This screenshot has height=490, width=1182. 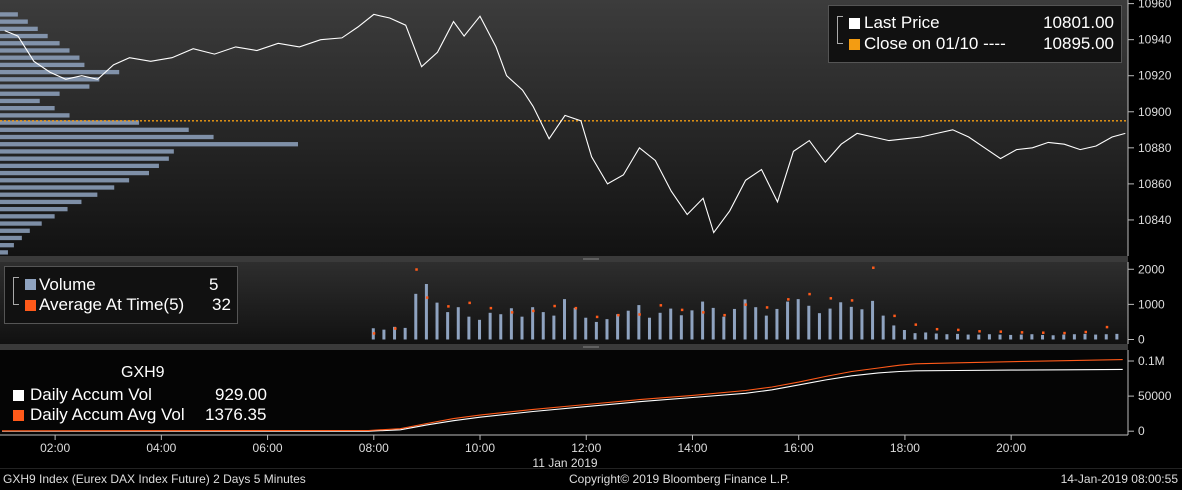 I want to click on price-tick-label: 10920, so click(x=1155, y=76).